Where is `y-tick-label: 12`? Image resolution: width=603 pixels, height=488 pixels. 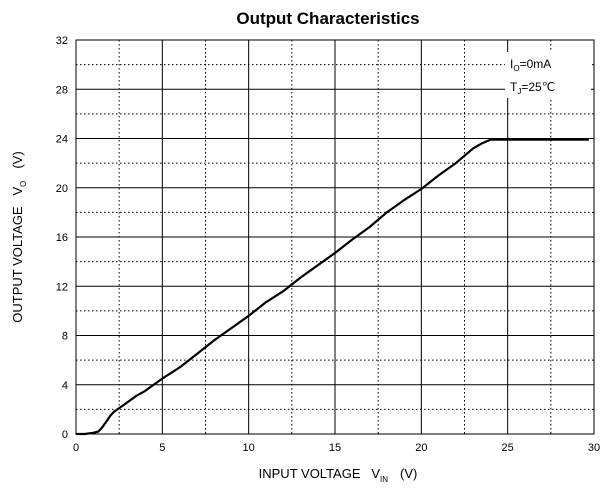
y-tick-label: 12 is located at coordinates (62, 287).